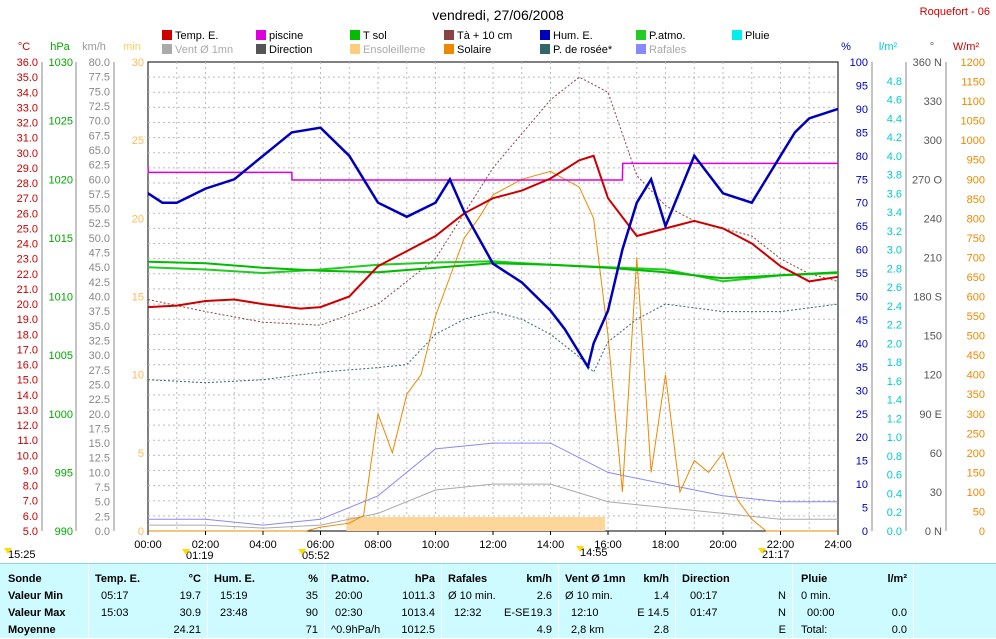 The width and height of the screenshot is (996, 639). I want to click on wind-axis-tick-label: 52.5, so click(99, 224).